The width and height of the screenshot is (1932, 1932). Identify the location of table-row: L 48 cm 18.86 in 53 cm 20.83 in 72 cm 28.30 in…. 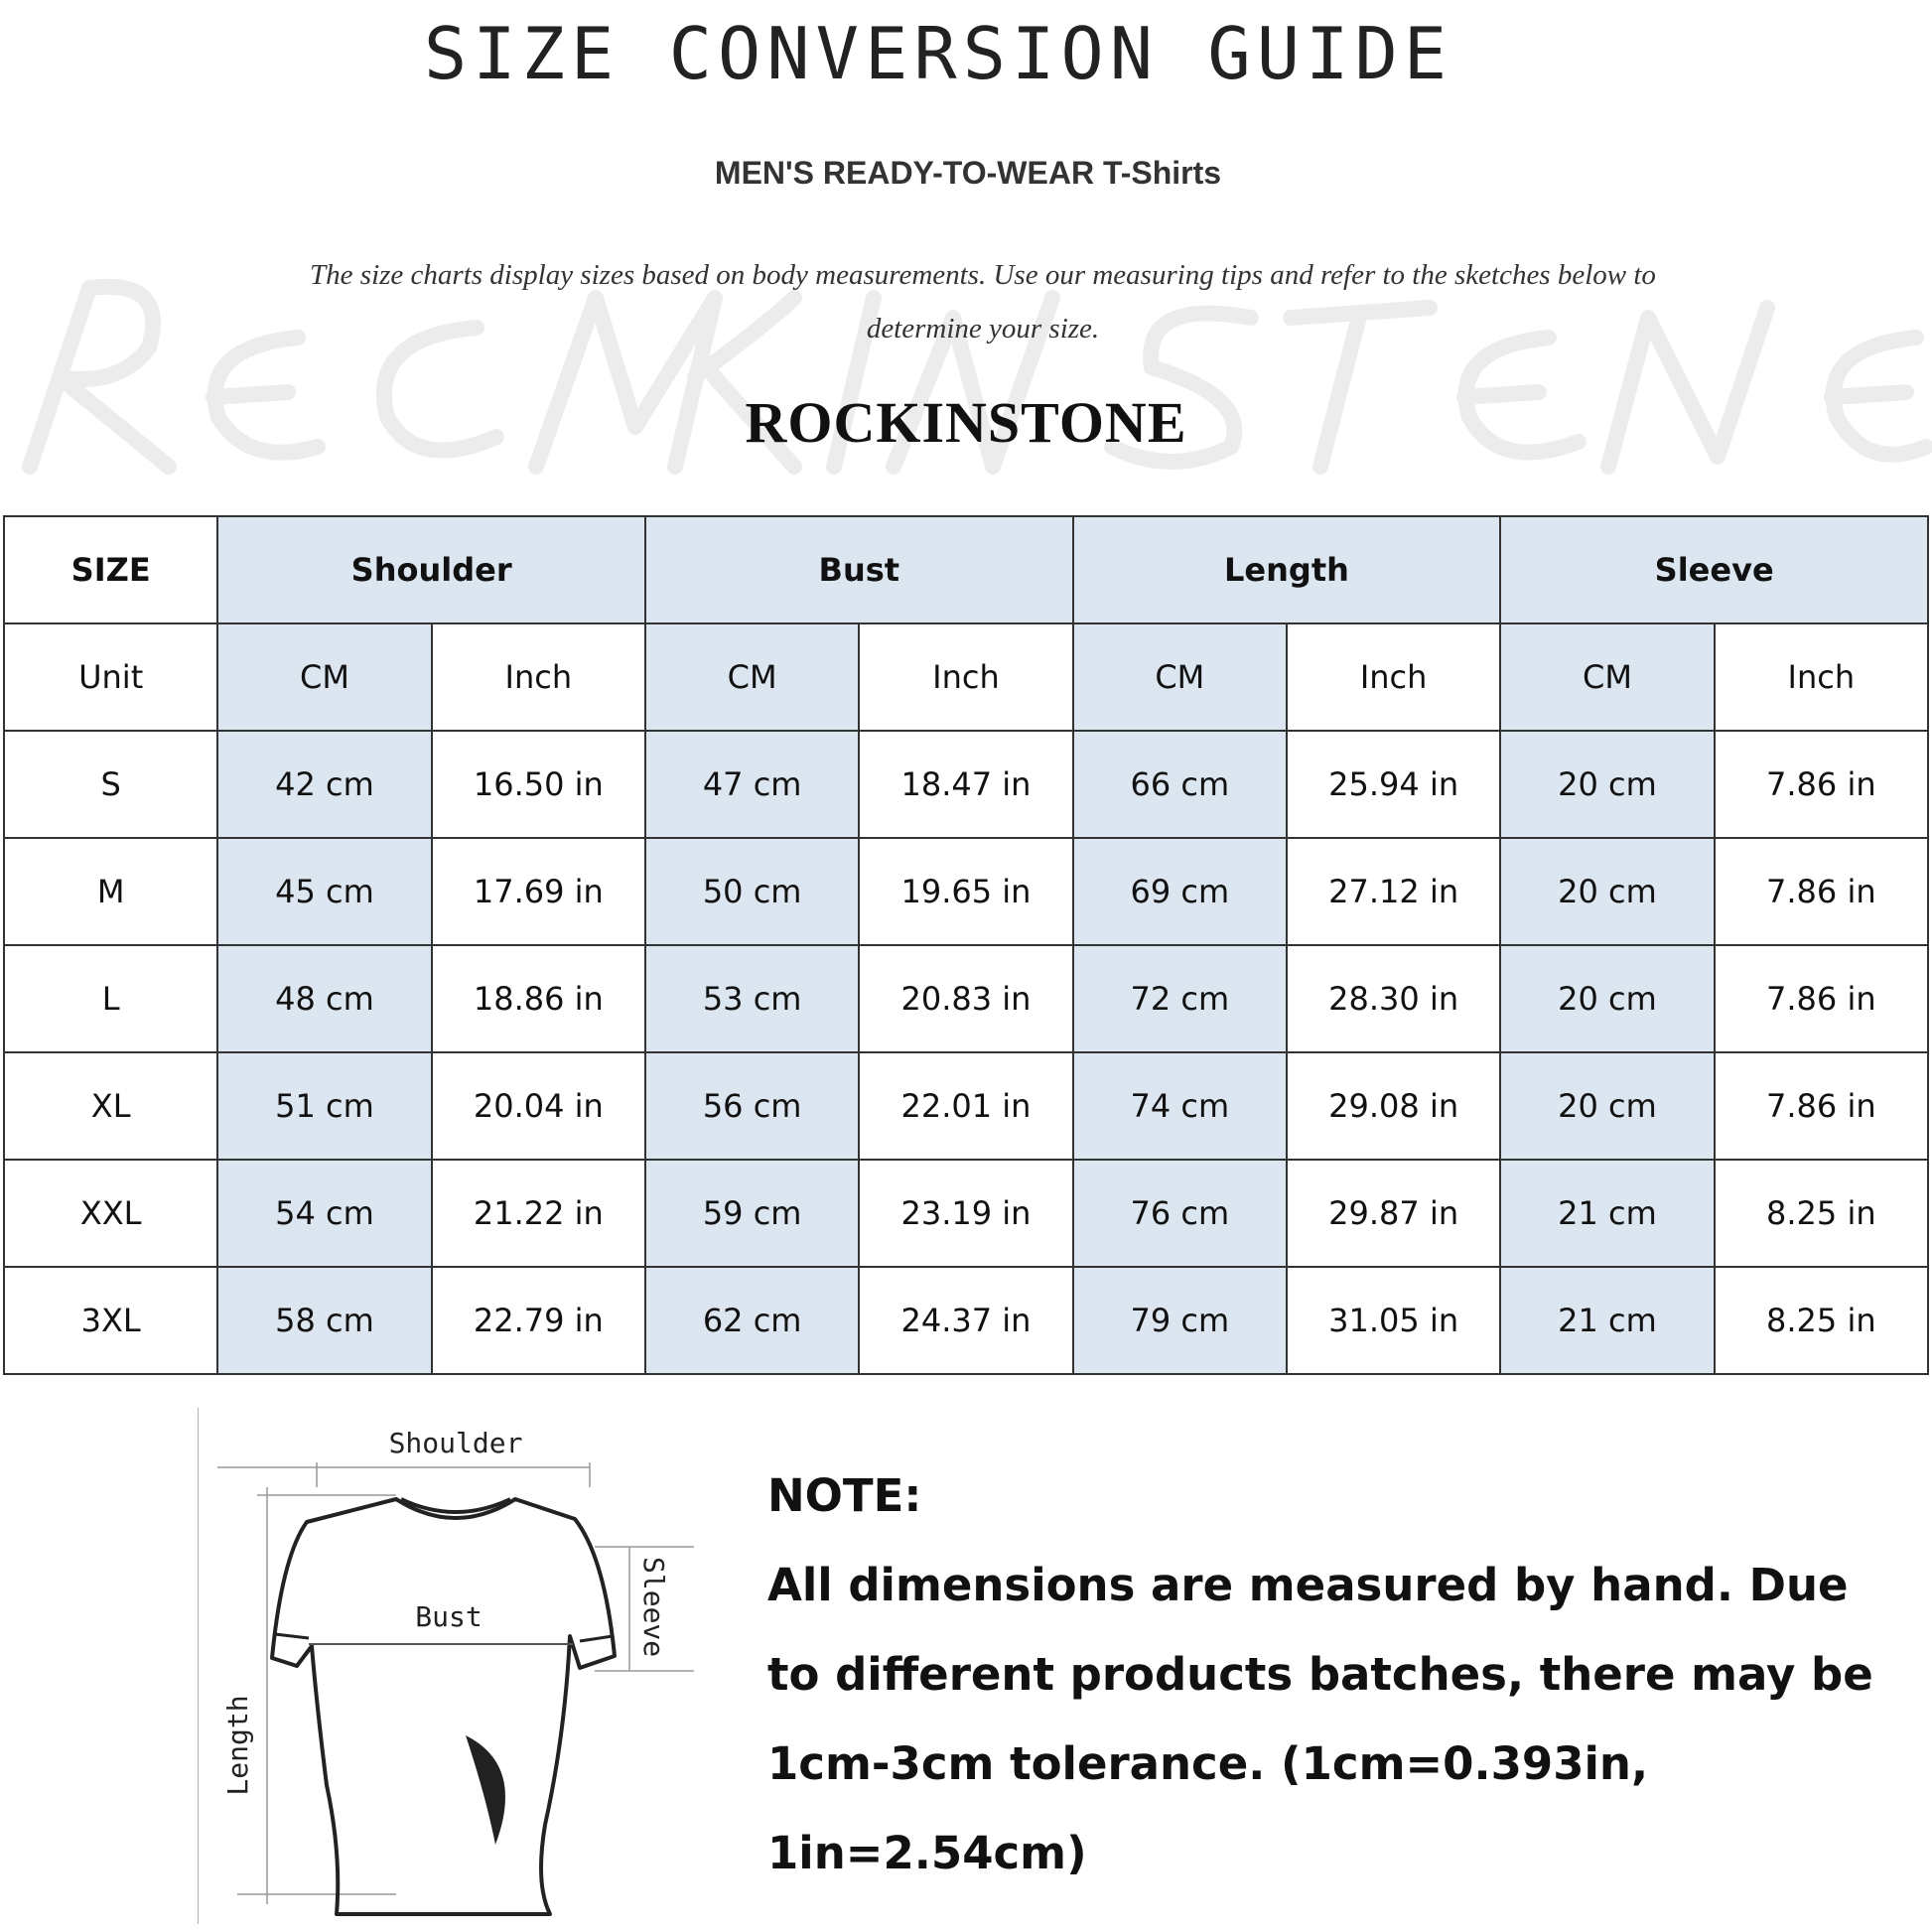
(966, 999).